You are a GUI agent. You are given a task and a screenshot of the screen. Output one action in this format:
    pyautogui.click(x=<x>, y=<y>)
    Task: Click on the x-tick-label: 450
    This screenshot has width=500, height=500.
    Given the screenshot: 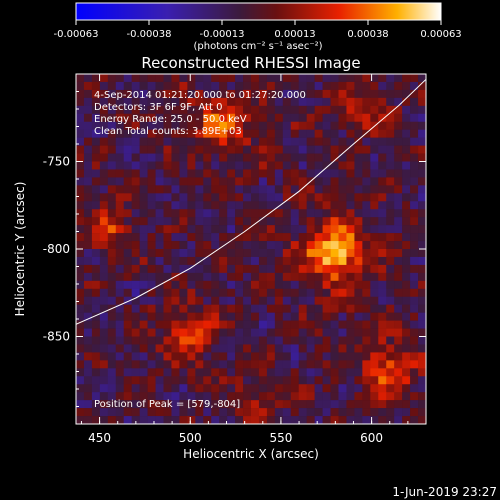 What is the action you would take?
    pyautogui.click(x=99, y=438)
    